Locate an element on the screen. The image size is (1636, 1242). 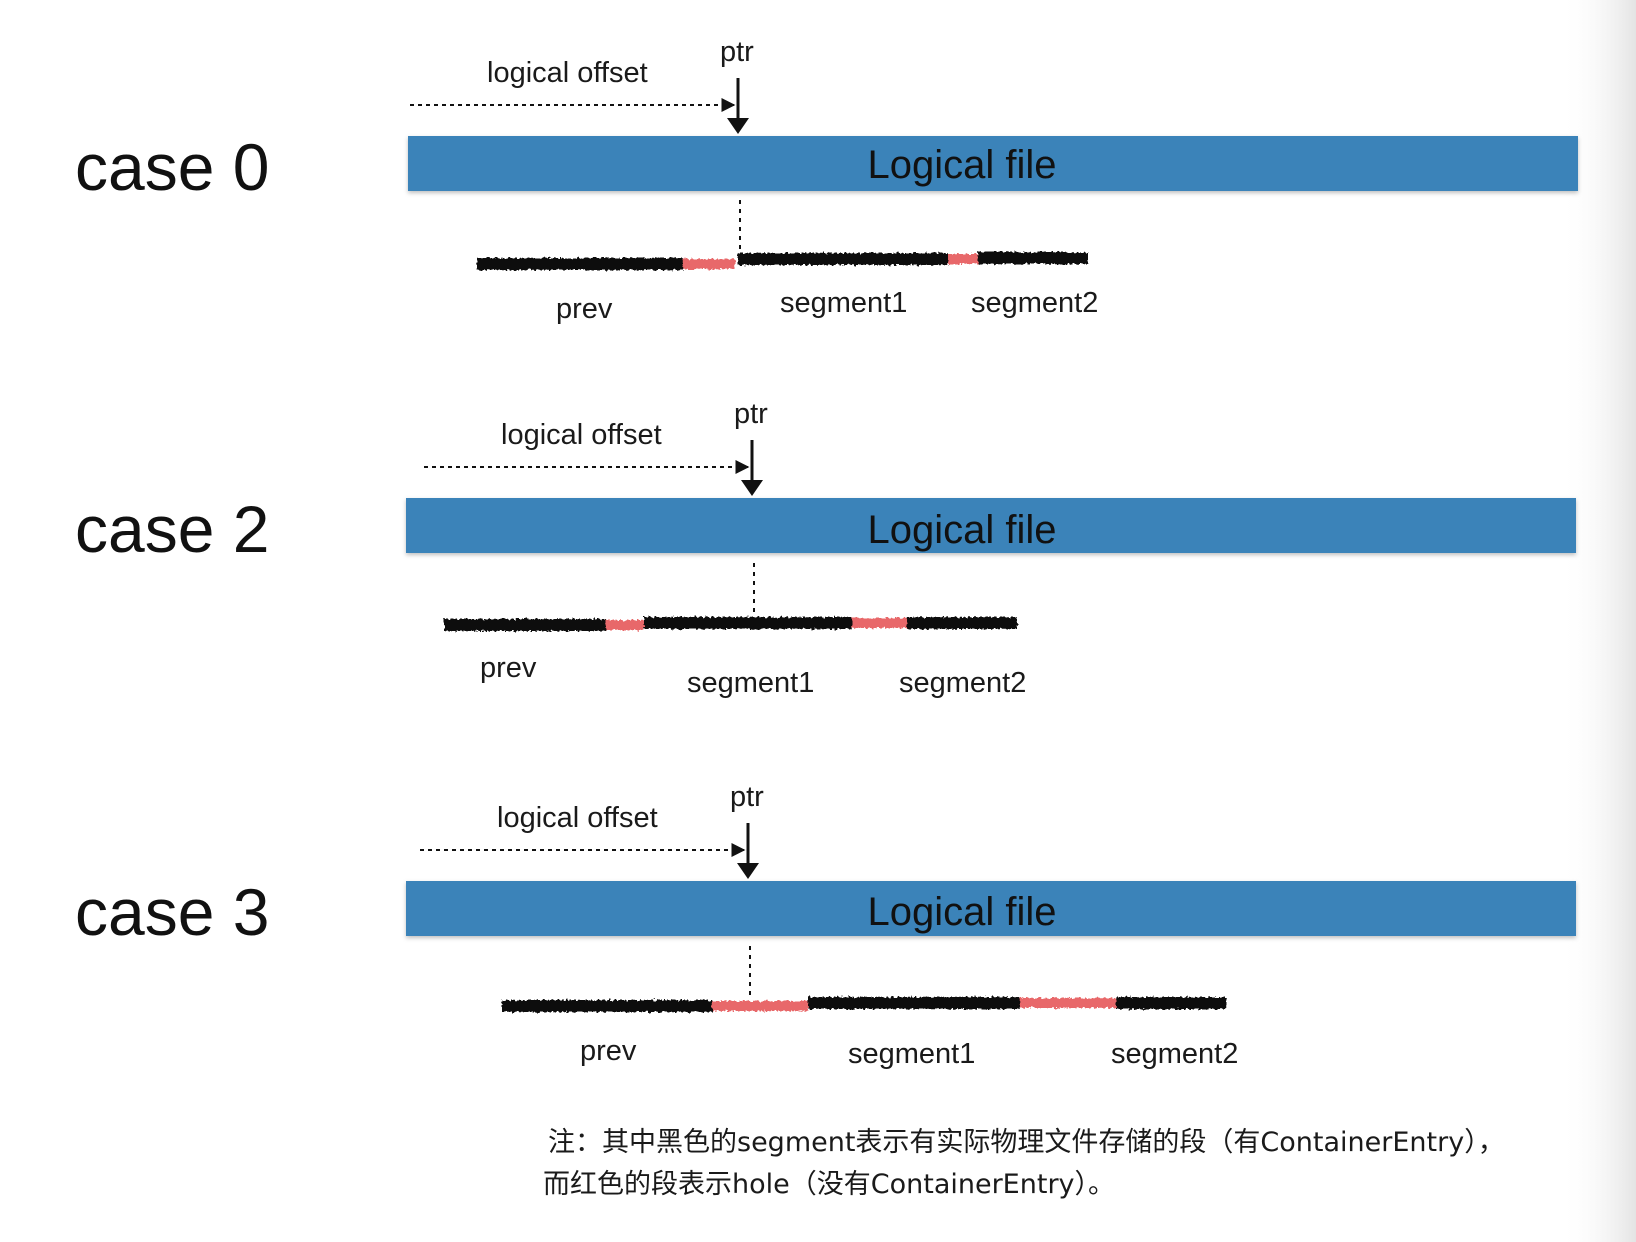
case-0-prev-segment is located at coordinates (580, 264).